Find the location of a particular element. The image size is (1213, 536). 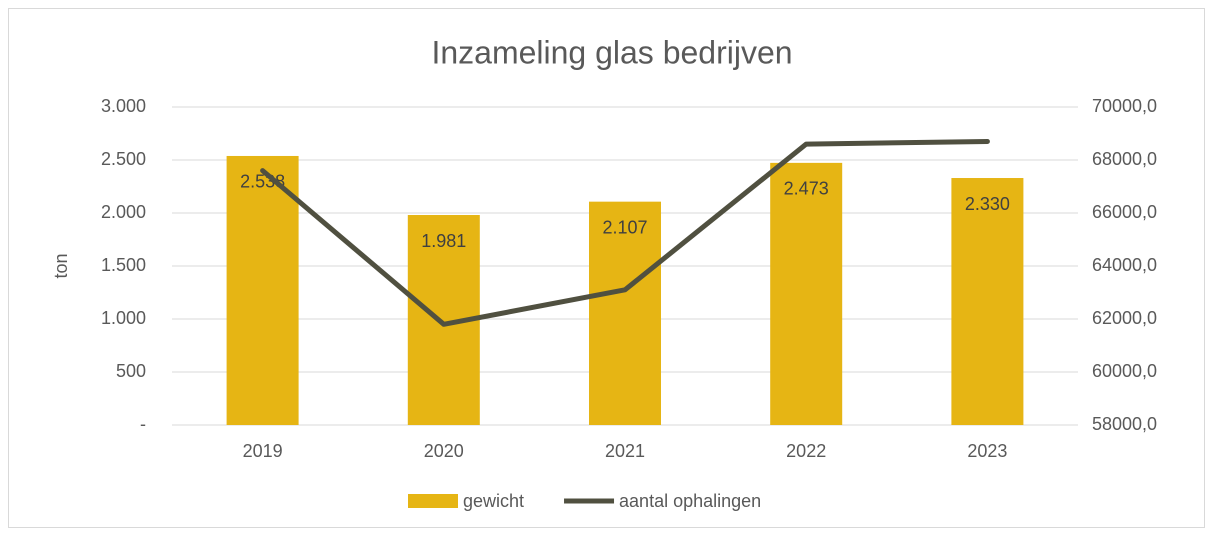

y-tick-label: 1.500 is located at coordinates (123, 265).